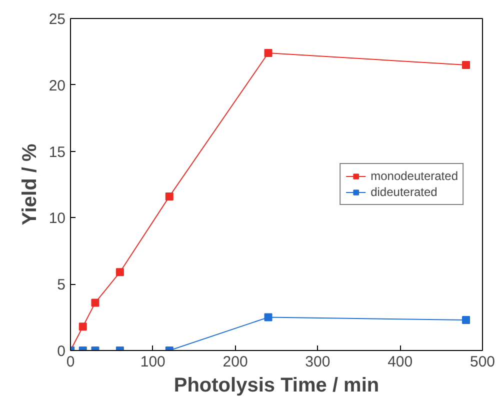 The image size is (496, 410). Describe the element at coordinates (61, 285) in the screenshot. I see `y-tick-label: 5` at that location.